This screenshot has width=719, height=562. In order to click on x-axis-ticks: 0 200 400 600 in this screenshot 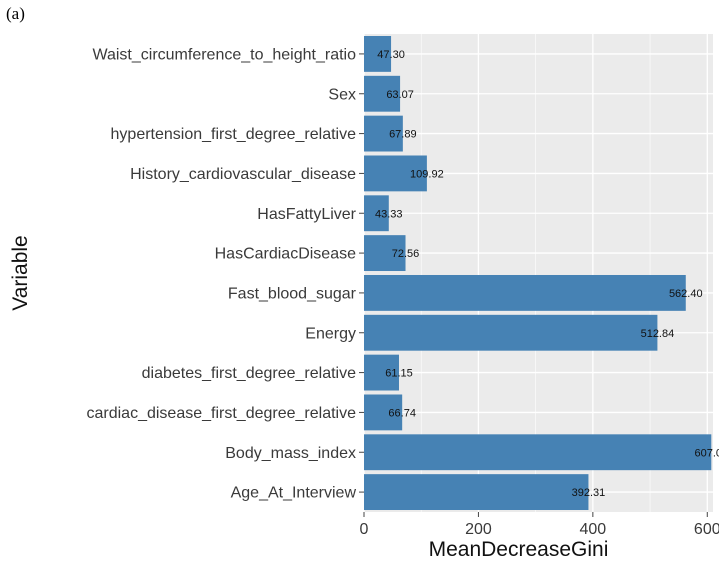, I will do `click(539, 525)`.